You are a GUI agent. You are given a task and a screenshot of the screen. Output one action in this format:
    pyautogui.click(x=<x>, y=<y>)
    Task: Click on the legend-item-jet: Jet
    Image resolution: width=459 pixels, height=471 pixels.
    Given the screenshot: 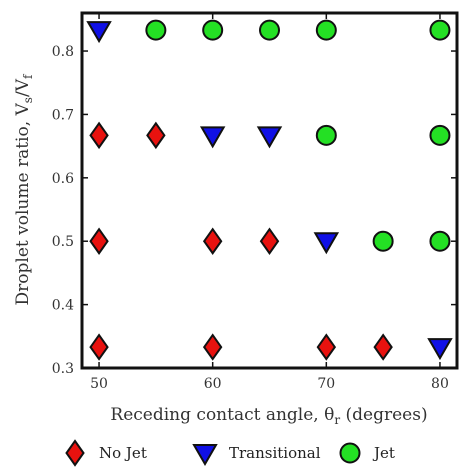 What is the action you would take?
    pyautogui.click(x=367, y=453)
    